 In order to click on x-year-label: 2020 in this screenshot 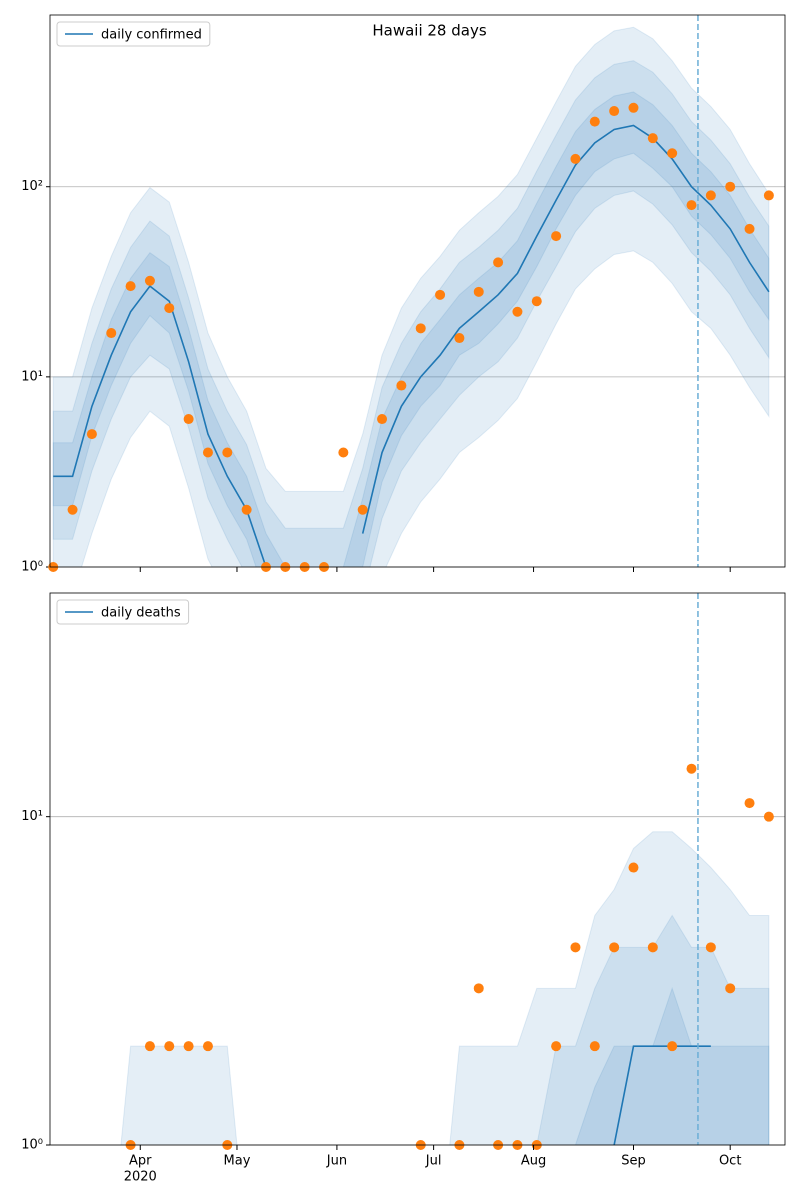, I will do `click(140, 1177)`.